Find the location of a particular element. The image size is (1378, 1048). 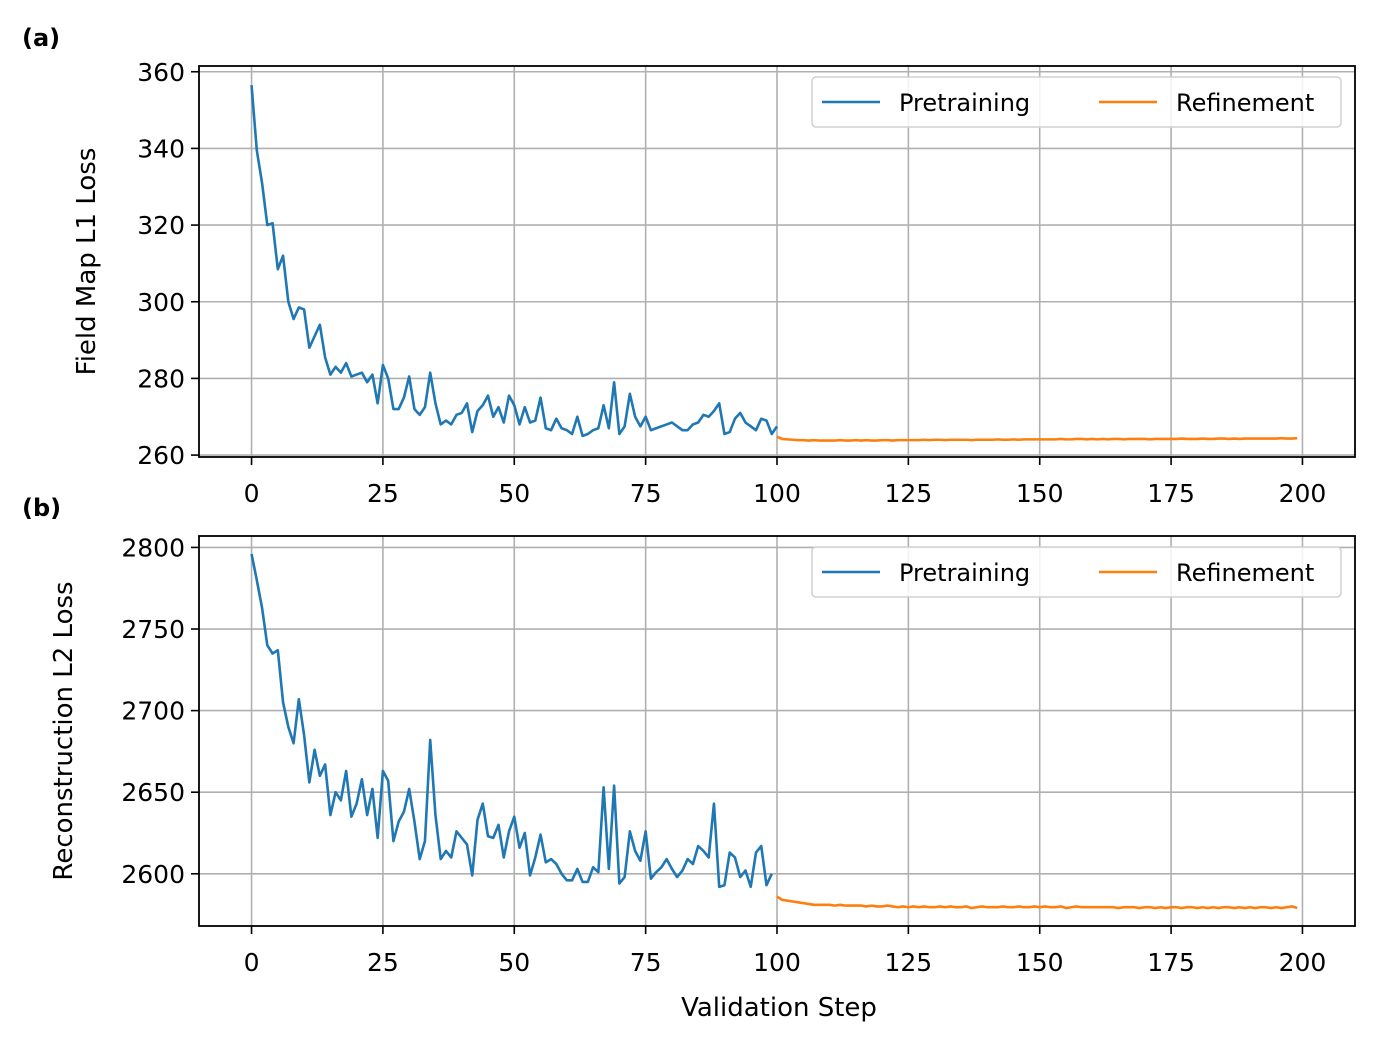

y-axis-label: Reconstruction L2 Loss is located at coordinates (64, 730).